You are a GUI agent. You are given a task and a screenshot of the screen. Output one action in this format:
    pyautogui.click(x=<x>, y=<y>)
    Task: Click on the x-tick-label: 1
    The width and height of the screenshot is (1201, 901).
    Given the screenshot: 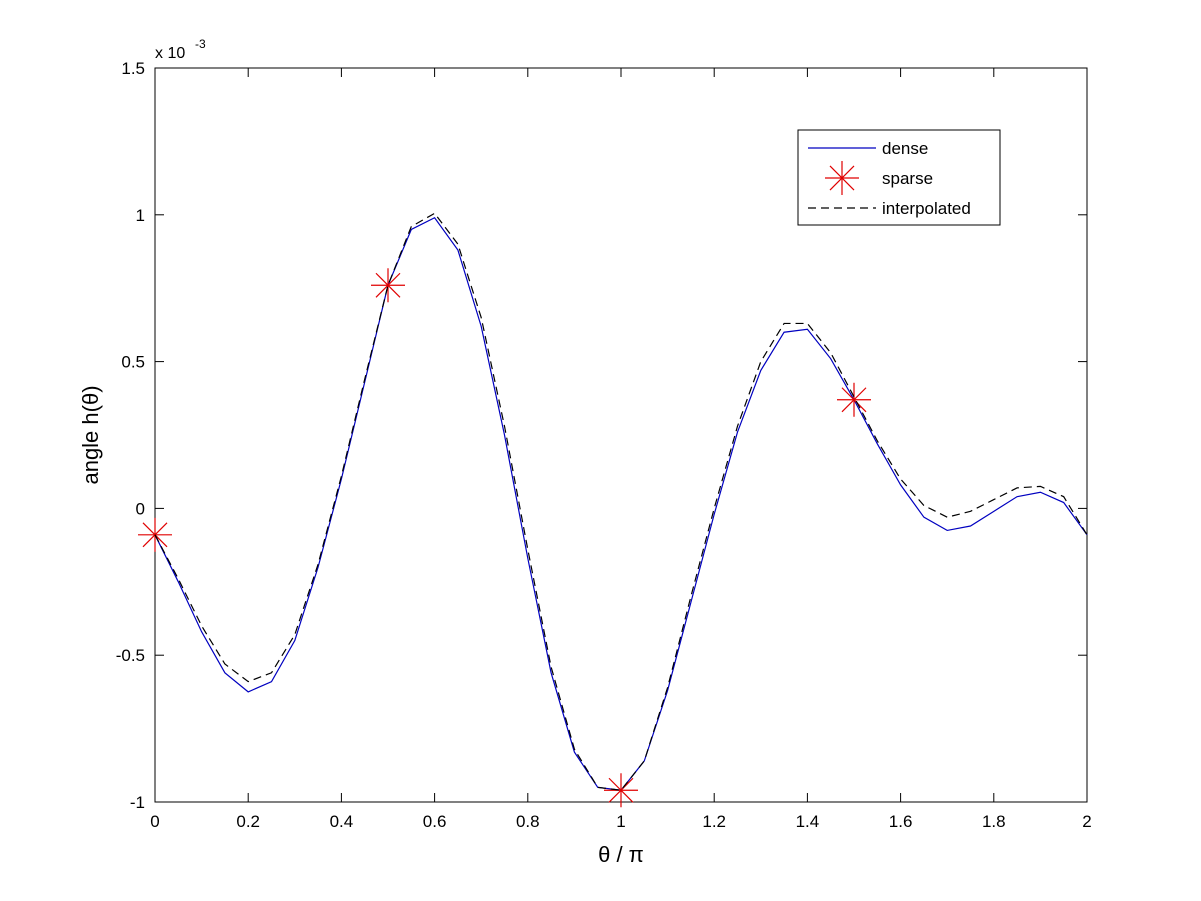 What is the action you would take?
    pyautogui.click(x=620, y=821)
    